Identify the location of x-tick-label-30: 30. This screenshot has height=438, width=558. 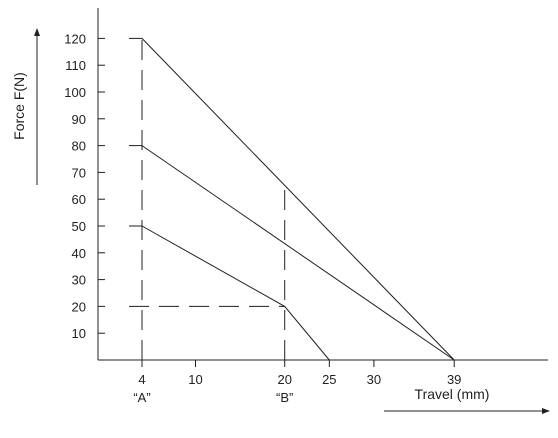
(374, 379).